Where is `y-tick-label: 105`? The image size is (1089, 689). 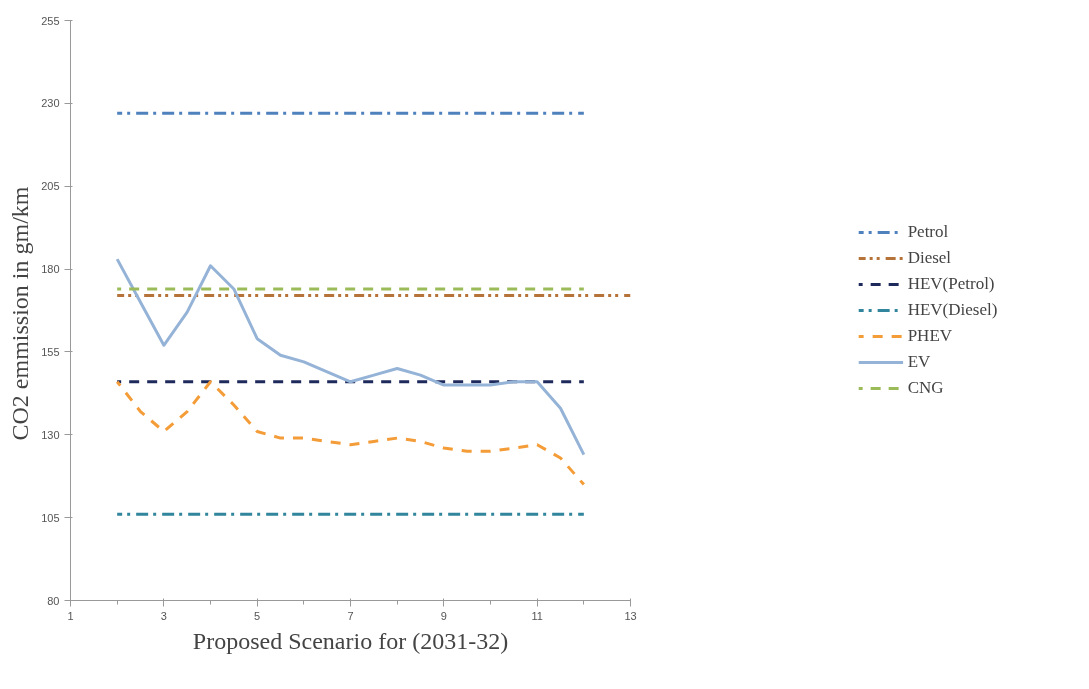
y-tick-label: 105 is located at coordinates (50, 517).